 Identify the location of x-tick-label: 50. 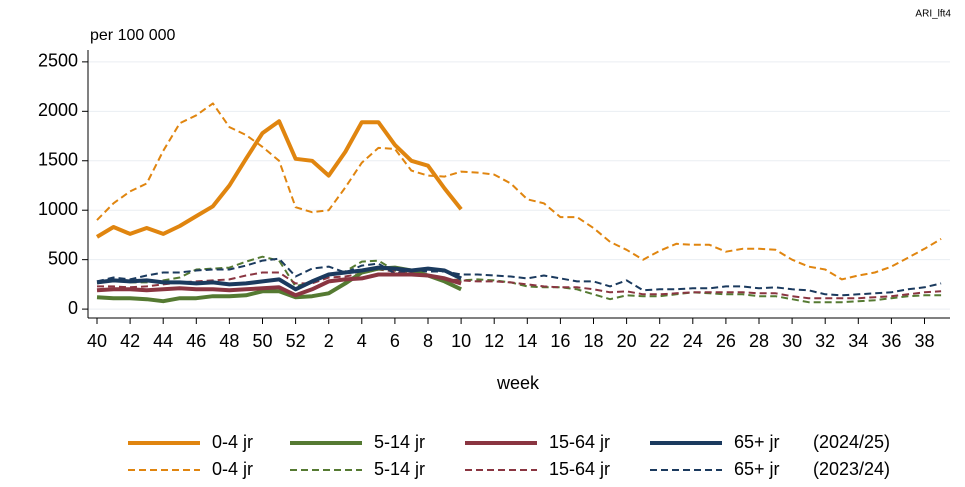
(262, 341).